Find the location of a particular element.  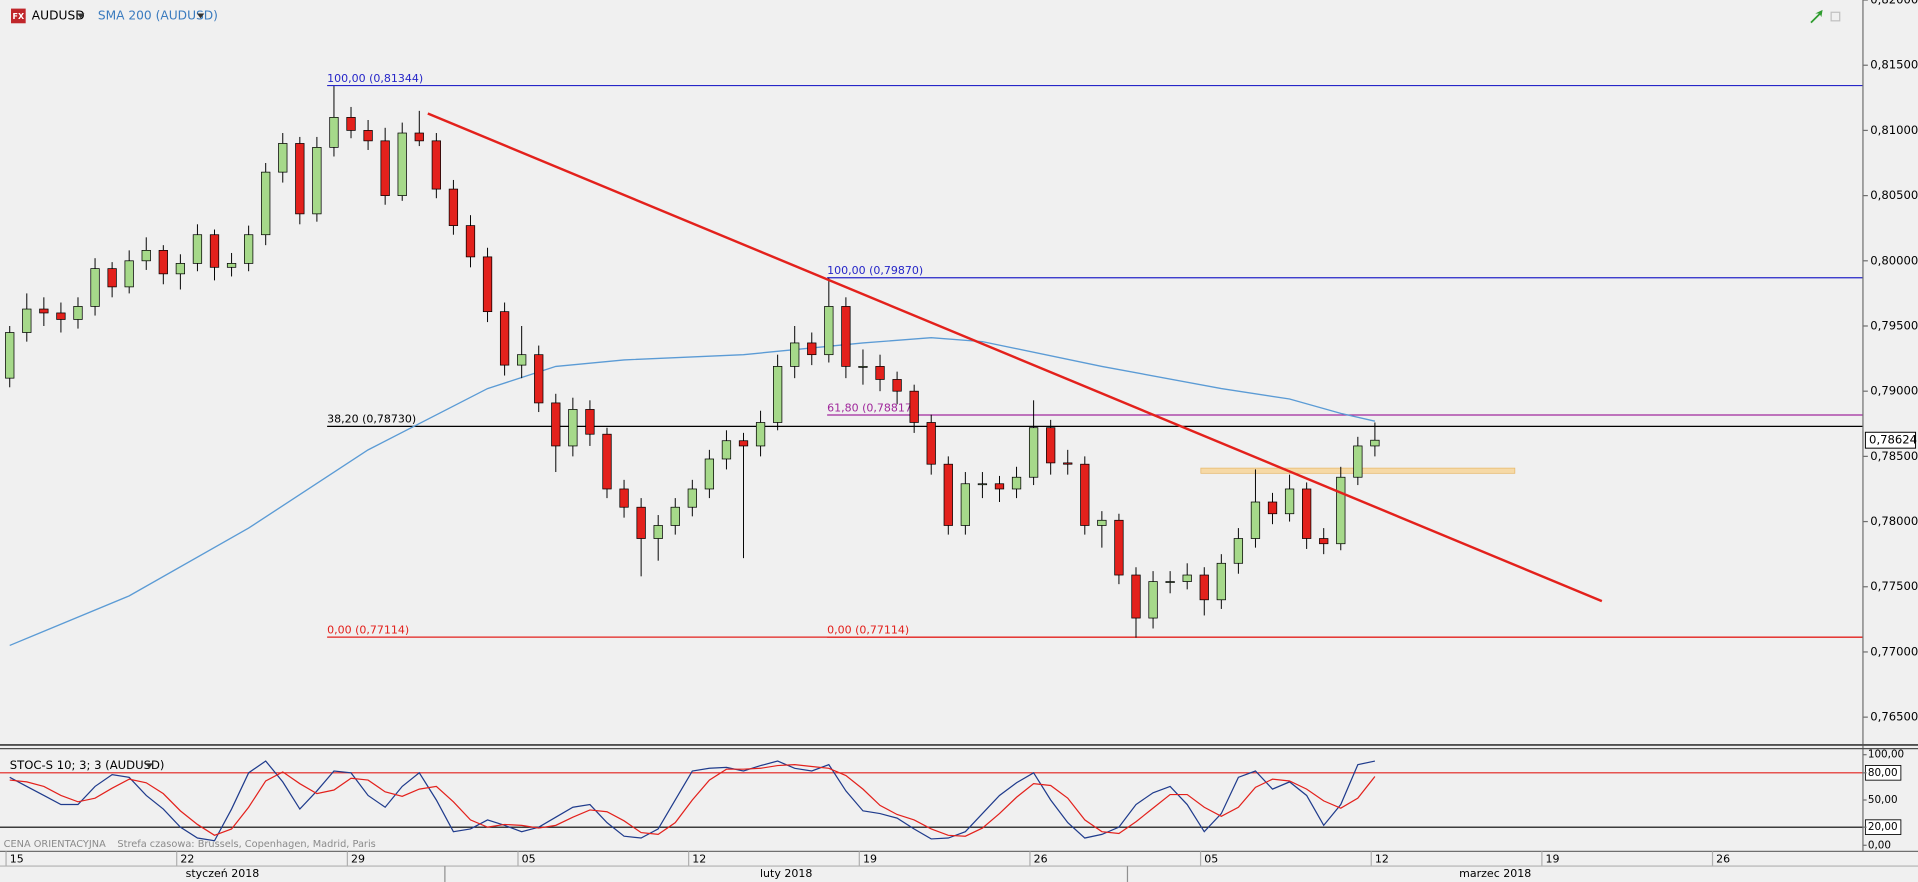

x-tick-label: 12 is located at coordinates (699, 858).